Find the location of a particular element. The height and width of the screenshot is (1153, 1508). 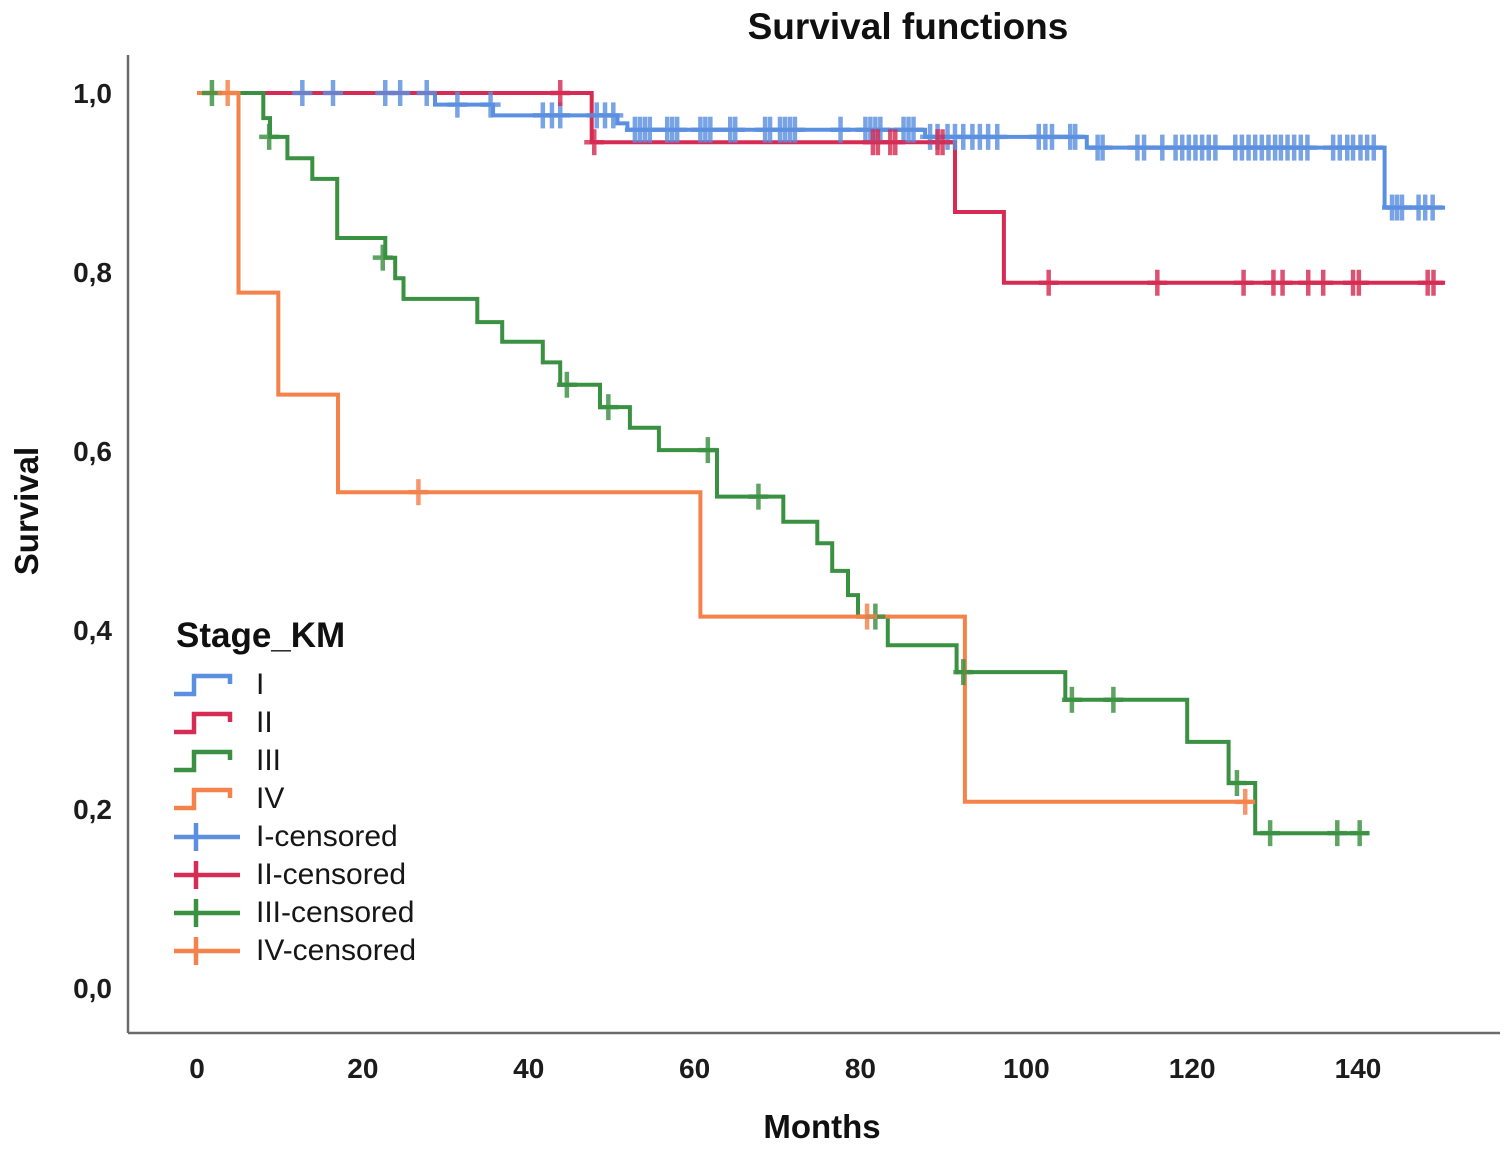

legend-entry-label: IV is located at coordinates (270, 798).